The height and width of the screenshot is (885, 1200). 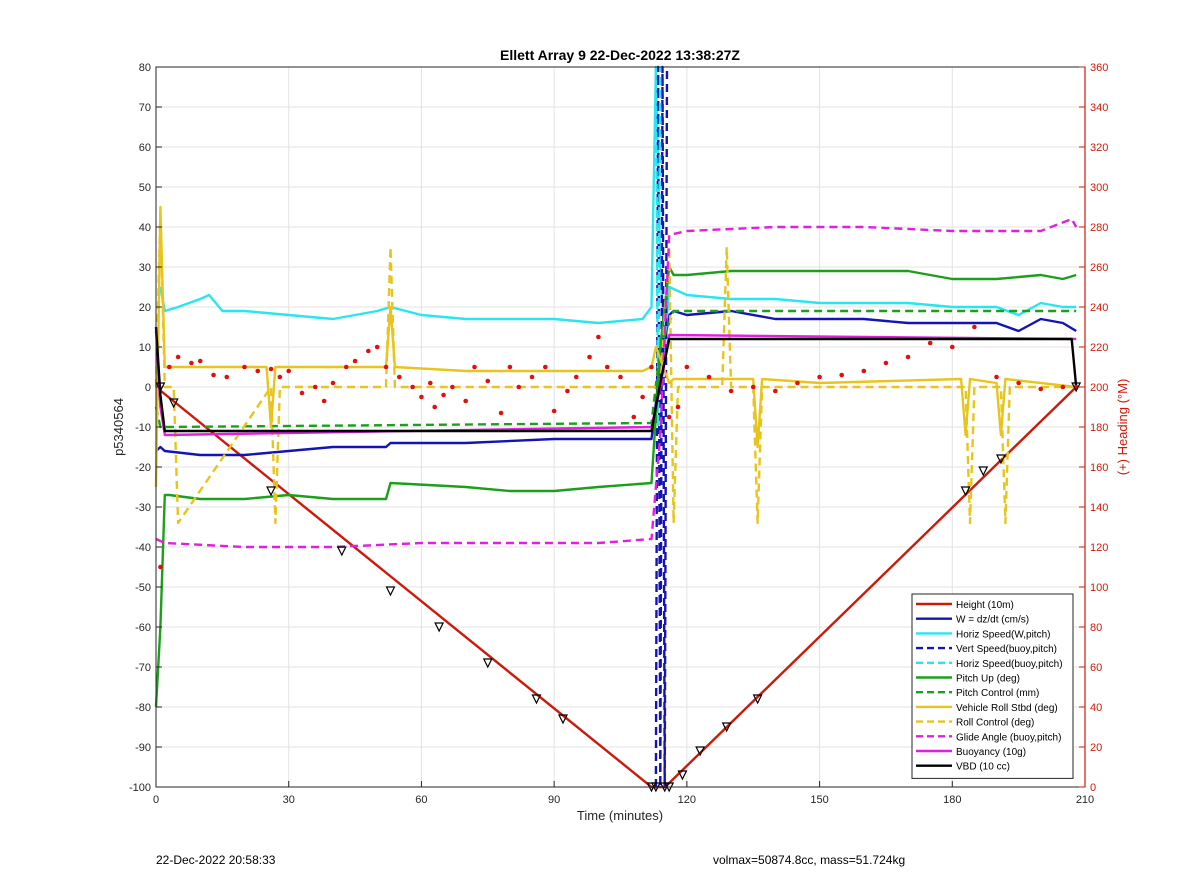 What do you see at coordinates (148, 388) in the screenshot?
I see `y-tick-label: 0` at bounding box center [148, 388].